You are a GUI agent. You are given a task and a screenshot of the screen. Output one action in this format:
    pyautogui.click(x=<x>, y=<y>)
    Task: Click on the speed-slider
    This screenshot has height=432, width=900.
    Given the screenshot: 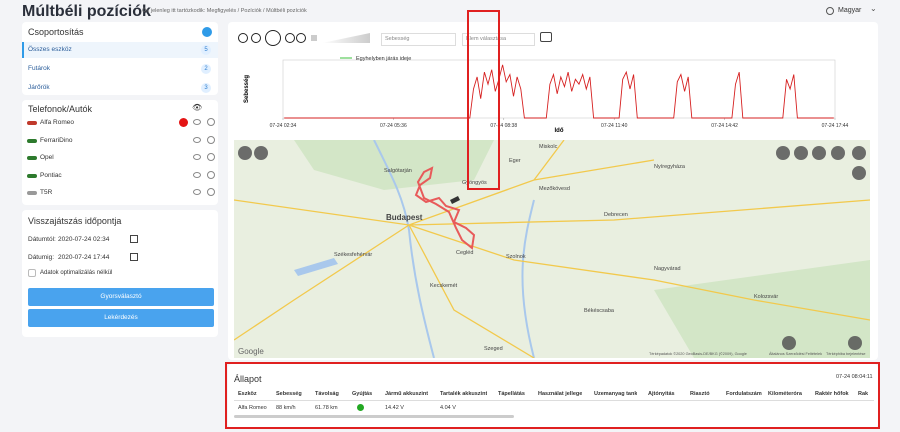 What is the action you would take?
    pyautogui.click(x=346, y=38)
    